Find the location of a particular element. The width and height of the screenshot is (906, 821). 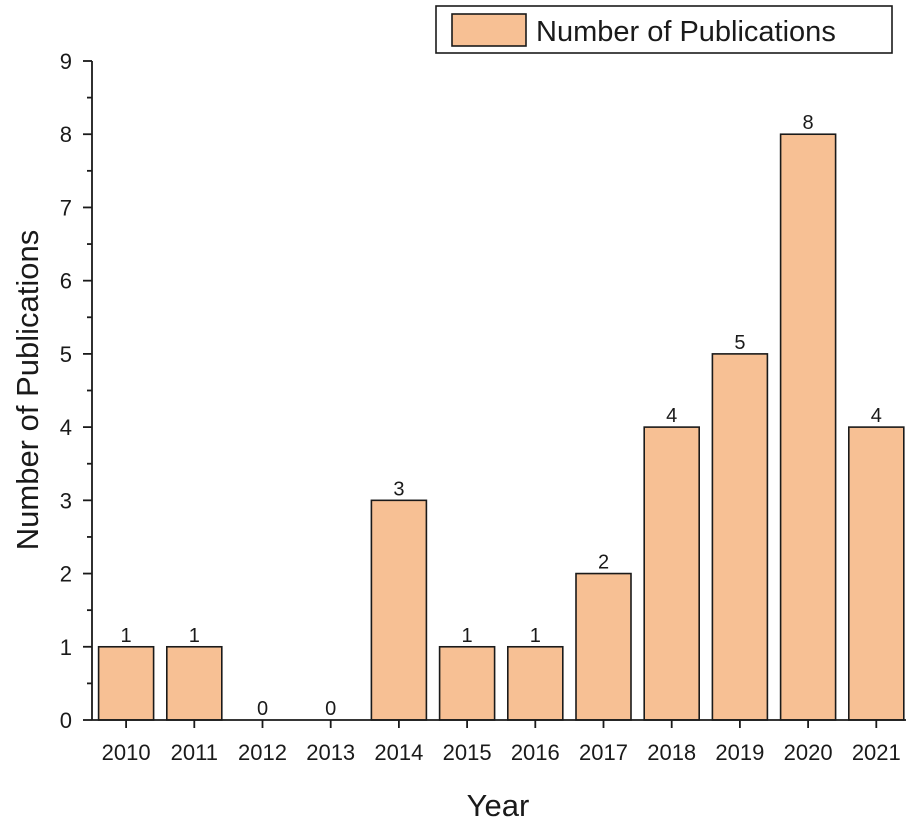

y-tick-label: 2 is located at coordinates (66, 574).